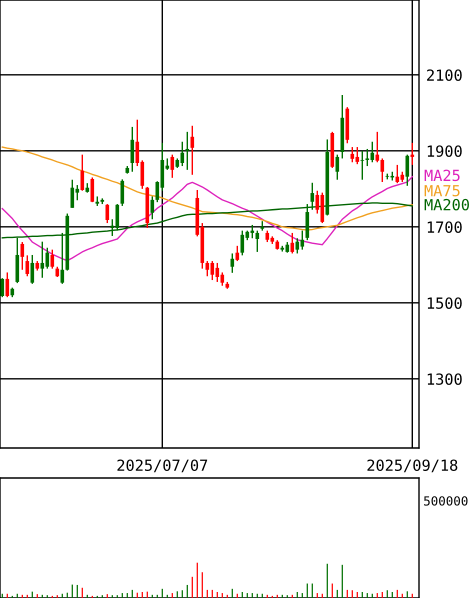 Image resolution: width=472 pixels, height=598 pixels. I want to click on text: 500000, so click(446, 501).